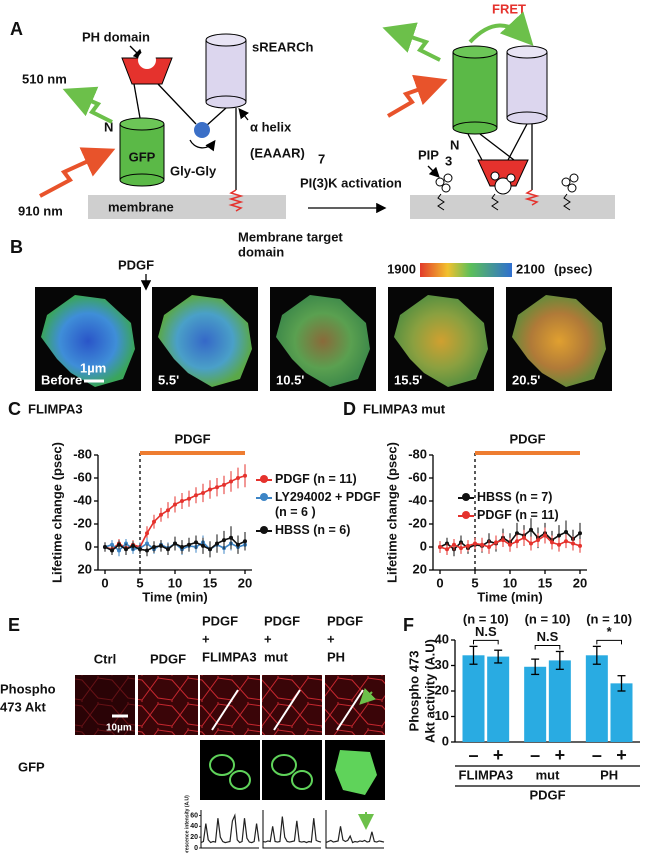  Describe the element at coordinates (328, 504) in the screenshot. I see `legend-label: LY294002 + PDGF (n = 6 )` at that location.